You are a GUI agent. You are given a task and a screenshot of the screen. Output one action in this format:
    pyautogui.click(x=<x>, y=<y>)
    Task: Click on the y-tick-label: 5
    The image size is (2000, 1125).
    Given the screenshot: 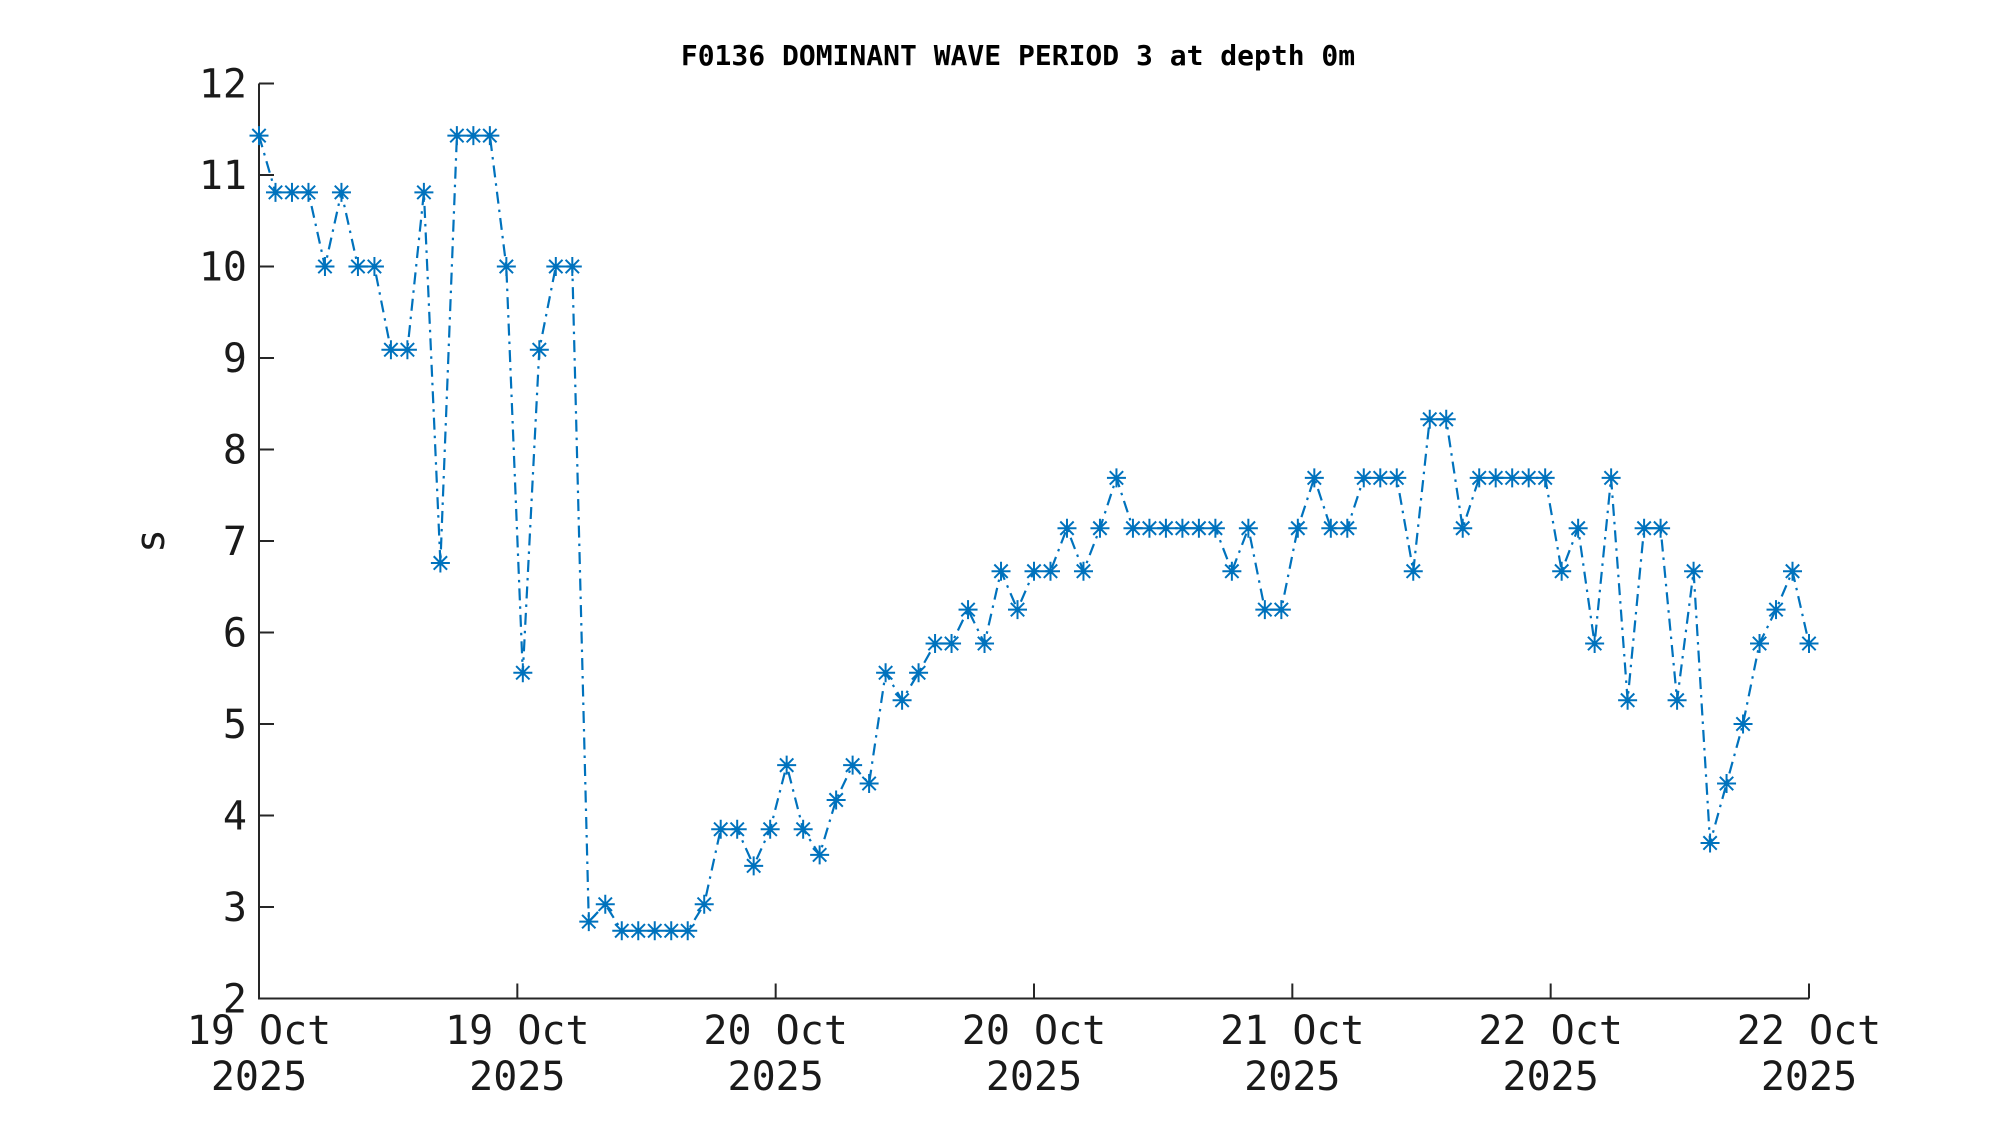 What is the action you would take?
    pyautogui.click(x=235, y=725)
    